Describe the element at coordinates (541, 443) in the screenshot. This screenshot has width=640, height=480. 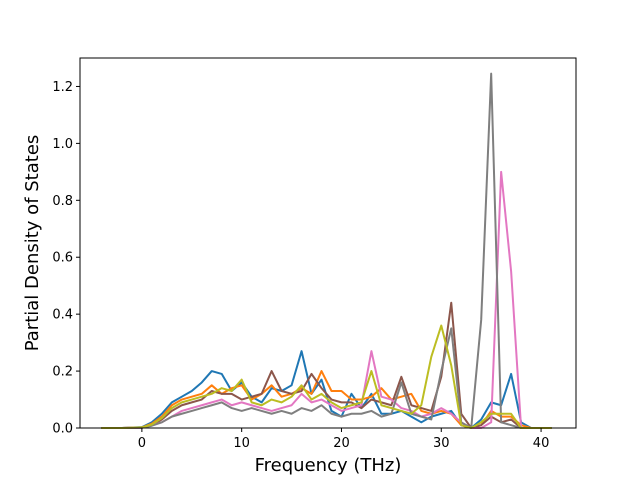
I see `x-tick-label: 40` at that location.